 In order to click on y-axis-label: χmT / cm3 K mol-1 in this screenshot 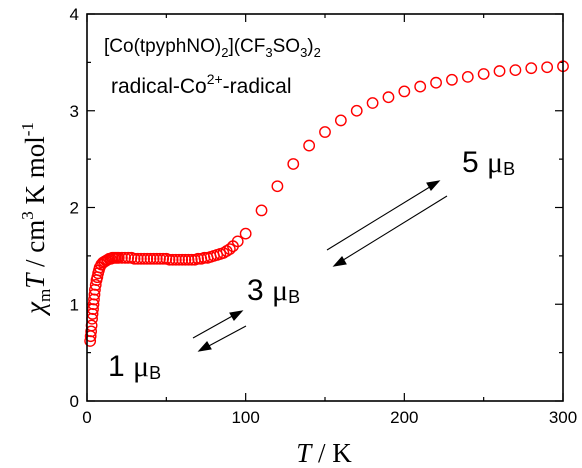, I will do `click(36, 219)`.